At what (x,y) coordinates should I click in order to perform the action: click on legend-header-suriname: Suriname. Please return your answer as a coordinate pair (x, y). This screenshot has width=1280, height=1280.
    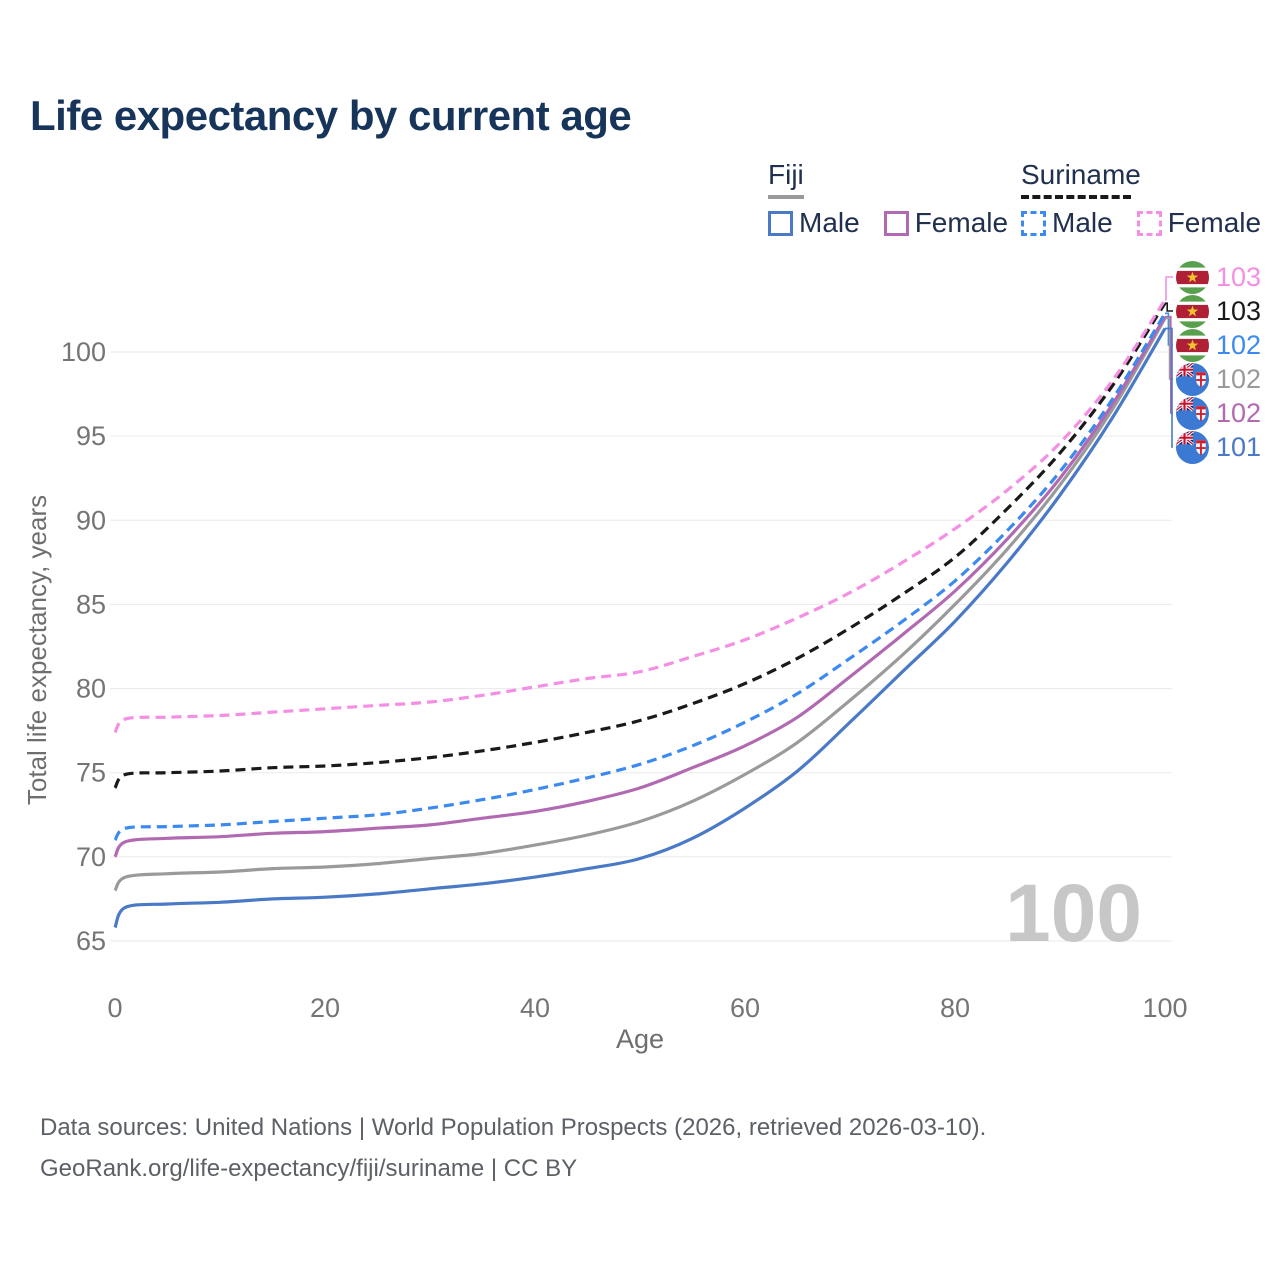
    Looking at the image, I should click on (1081, 174).